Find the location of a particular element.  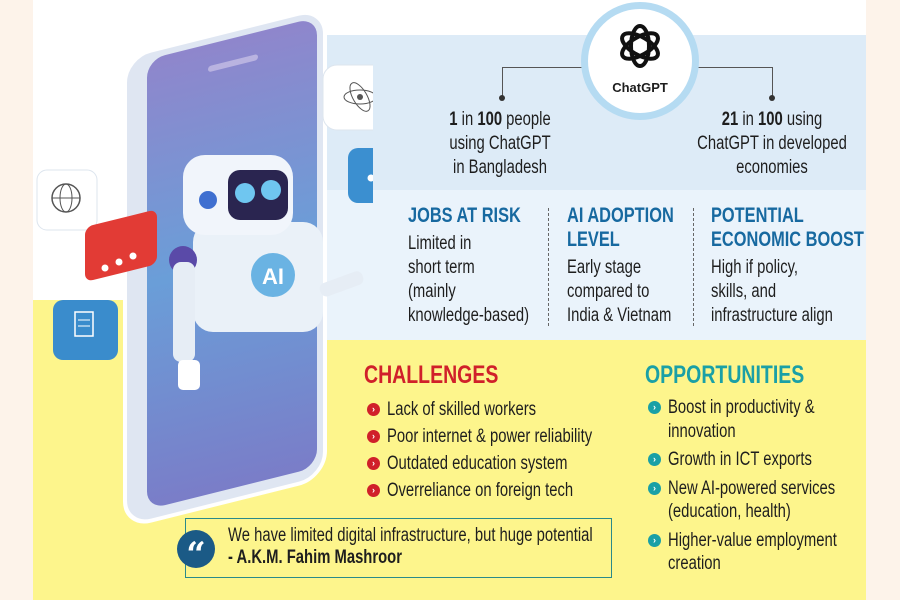

challenge-item: › Outdated education system is located at coordinates (507, 463).